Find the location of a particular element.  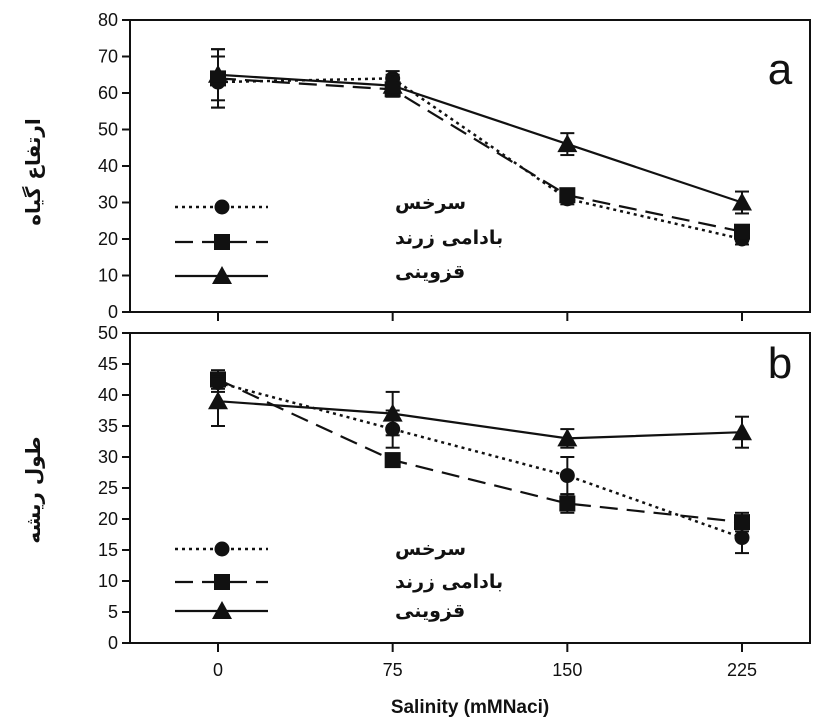

panel-a-legend: سرخس بادامی زرند قزوینی is located at coordinates (449, 237).